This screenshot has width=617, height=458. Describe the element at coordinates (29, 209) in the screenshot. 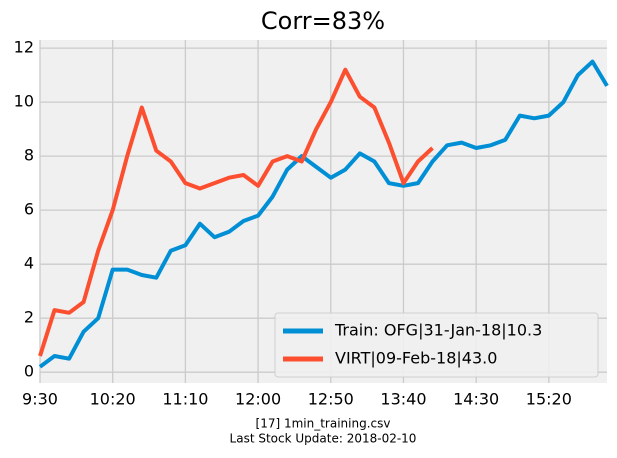

I see `y-tick-label: 6` at that location.